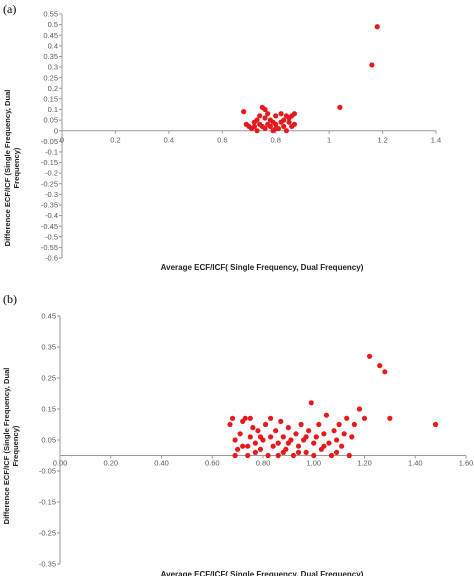  I want to click on y-tick-label: -0.55, so click(49, 247).